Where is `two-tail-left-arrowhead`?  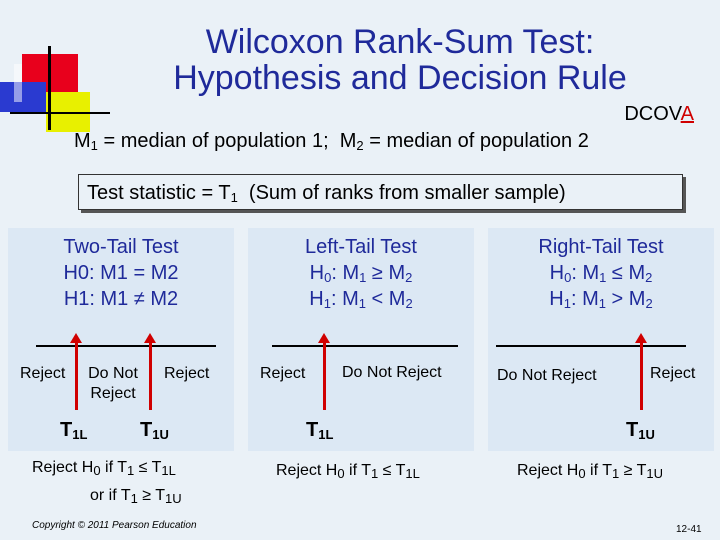 two-tail-left-arrowhead is located at coordinates (76, 338).